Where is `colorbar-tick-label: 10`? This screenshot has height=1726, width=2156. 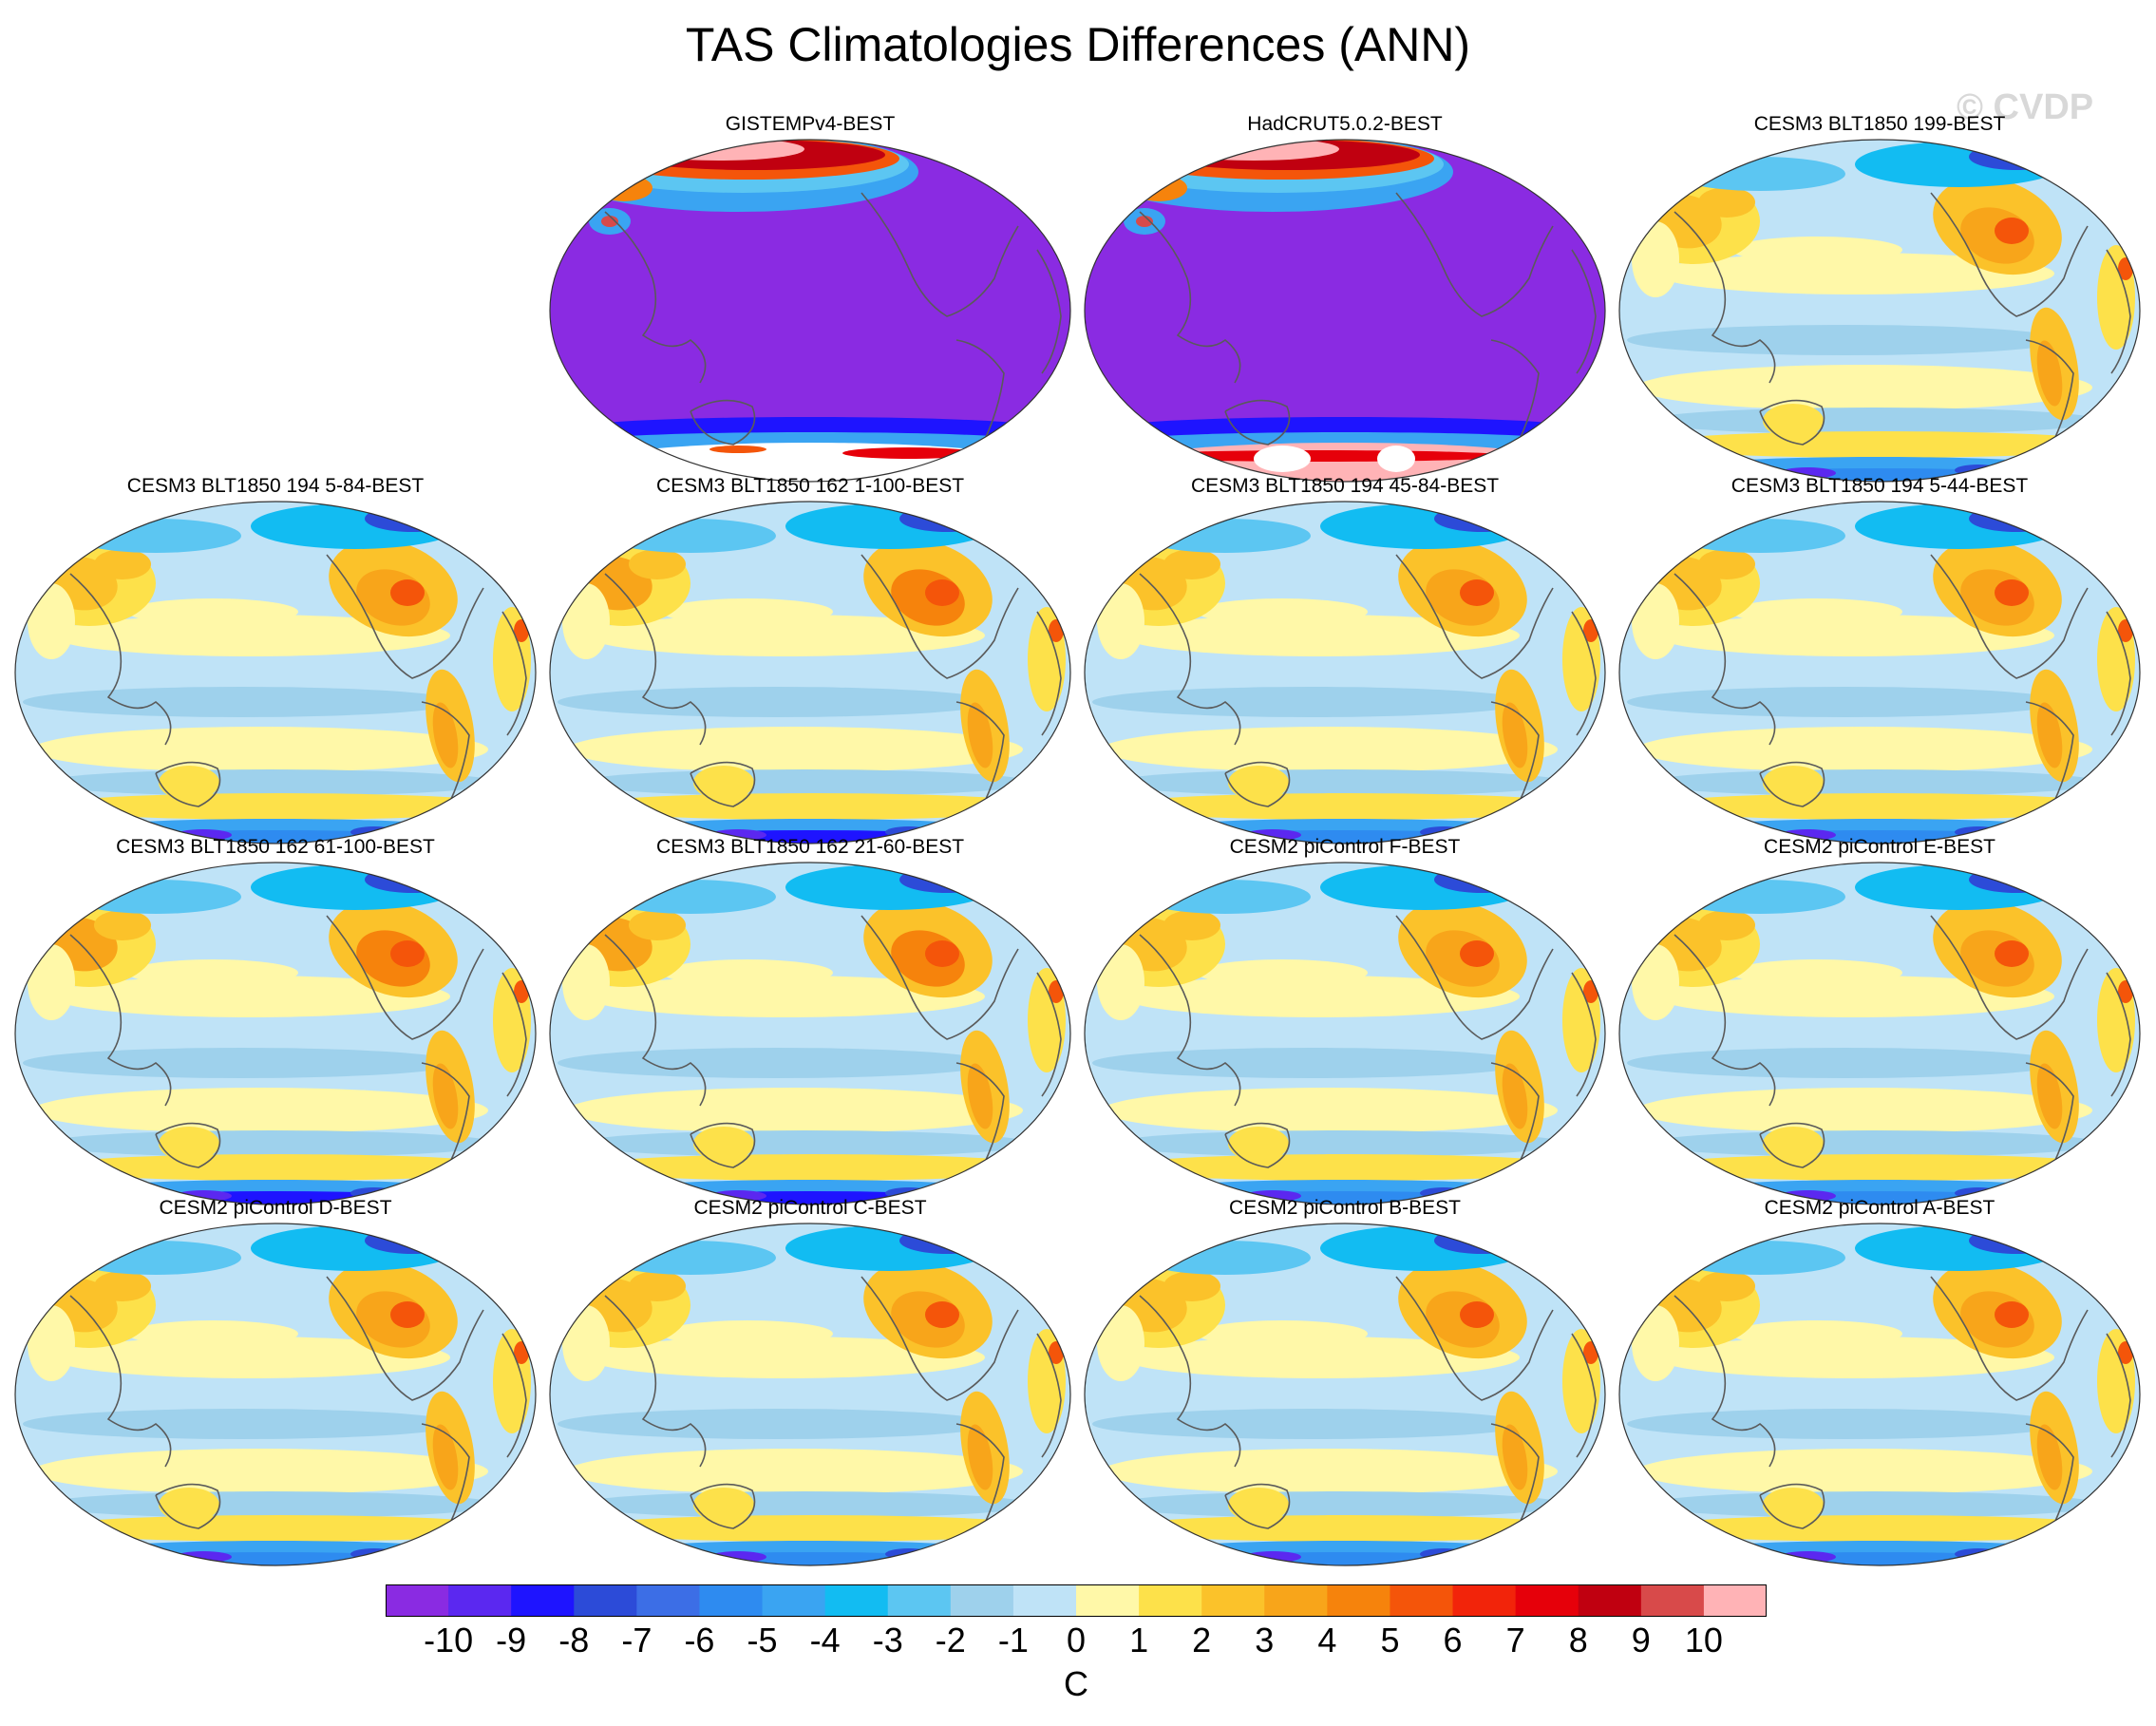 colorbar-tick-label: 10 is located at coordinates (1703, 1640).